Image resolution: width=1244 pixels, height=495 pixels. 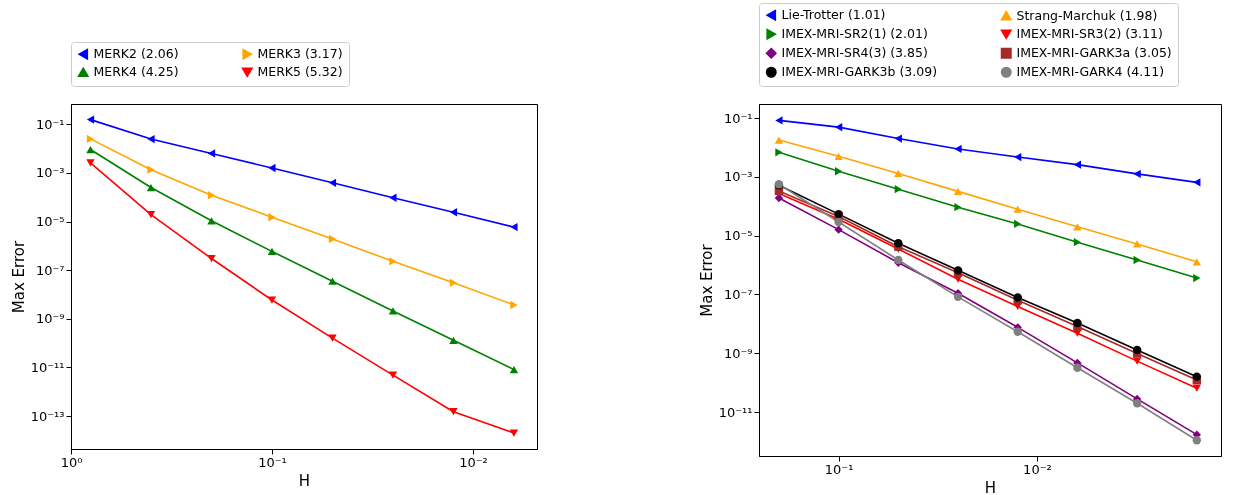 I want to click on legend-label: MERK2 (2.06), so click(x=136, y=54).